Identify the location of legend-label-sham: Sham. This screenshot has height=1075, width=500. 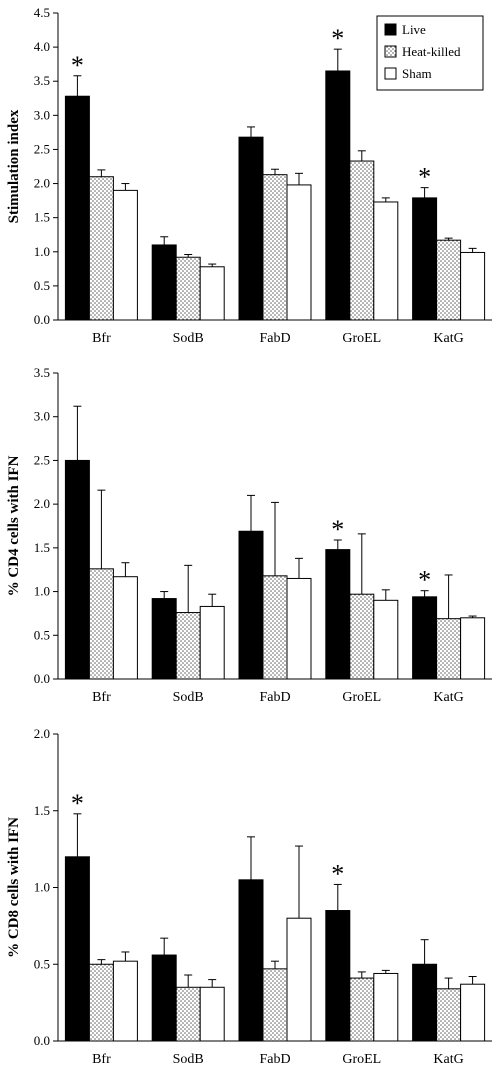
(417, 73).